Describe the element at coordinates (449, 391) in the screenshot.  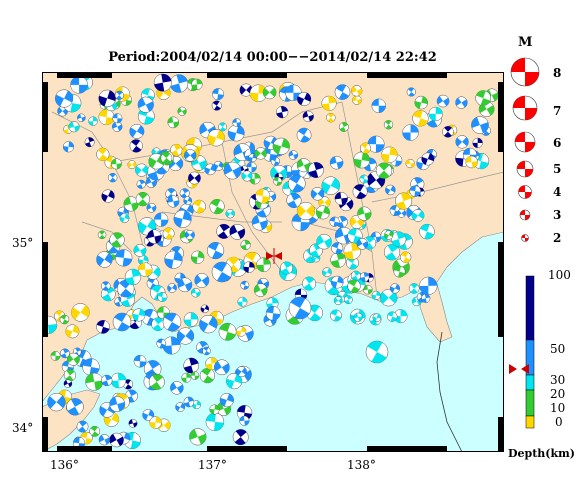
I see `trench-line` at that location.